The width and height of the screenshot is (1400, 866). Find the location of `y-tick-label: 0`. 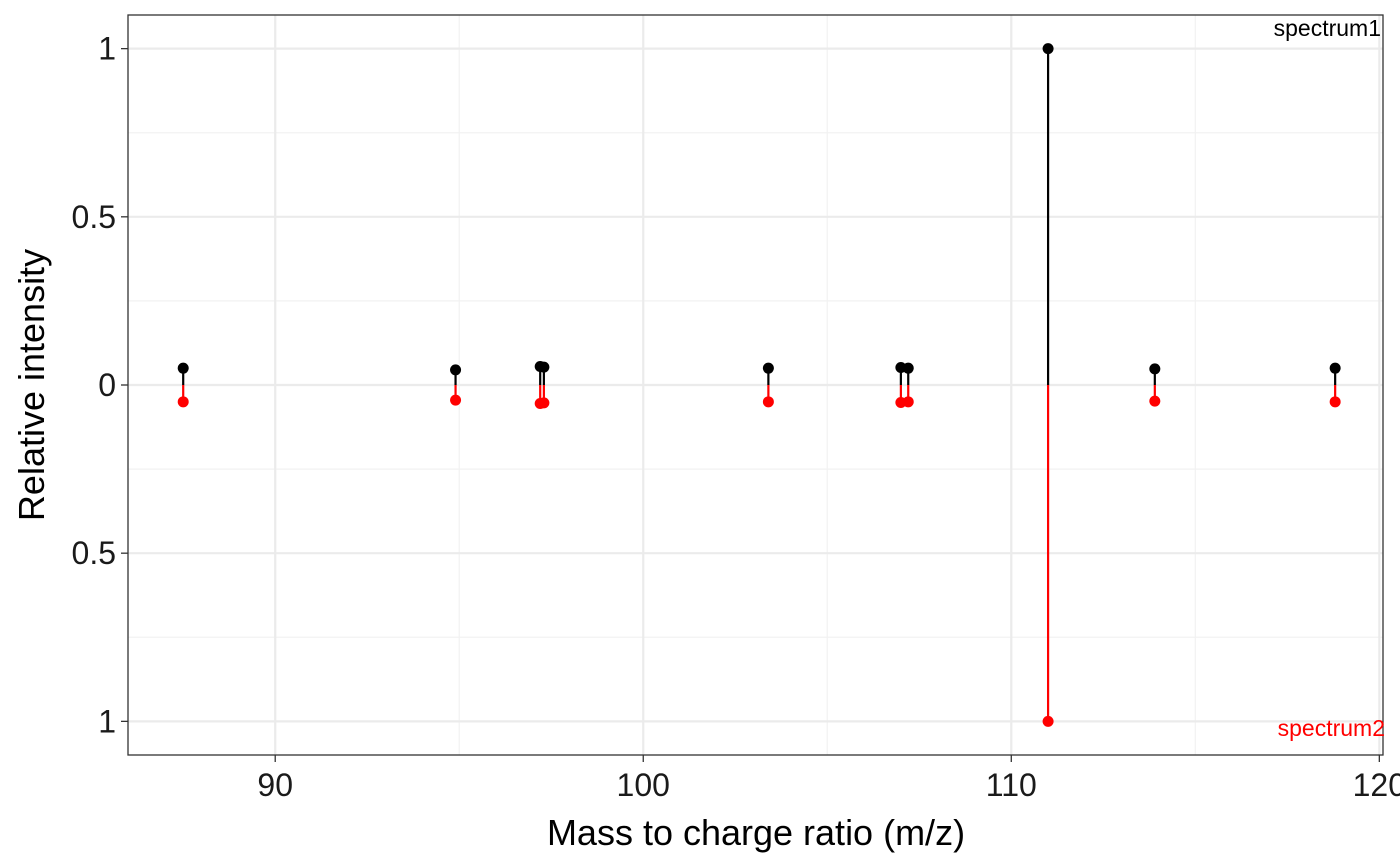

y-tick-label: 0 is located at coordinates (107, 385).